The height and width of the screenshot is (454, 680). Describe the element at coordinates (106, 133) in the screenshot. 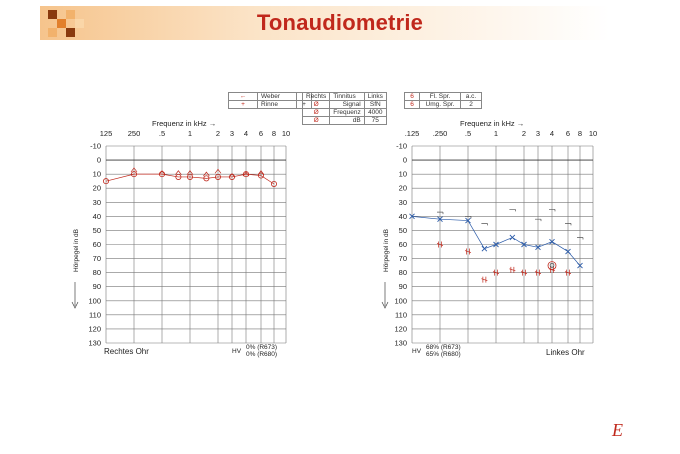

I see `chart1-x-tick-label: 125` at that location.